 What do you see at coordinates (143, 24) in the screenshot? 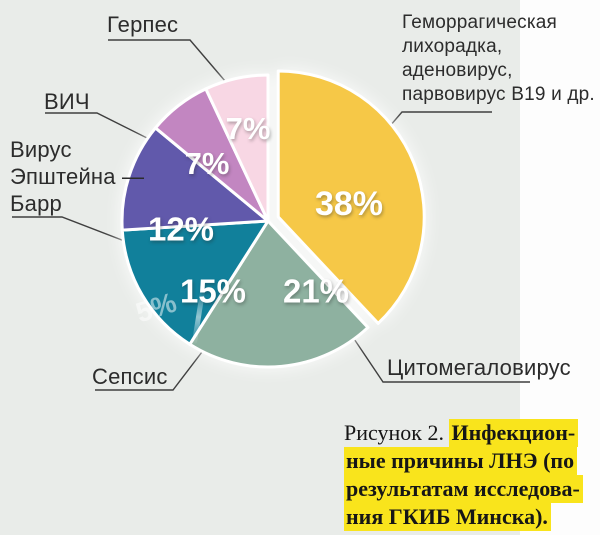
I see `label-gerpes: Герпес` at bounding box center [143, 24].